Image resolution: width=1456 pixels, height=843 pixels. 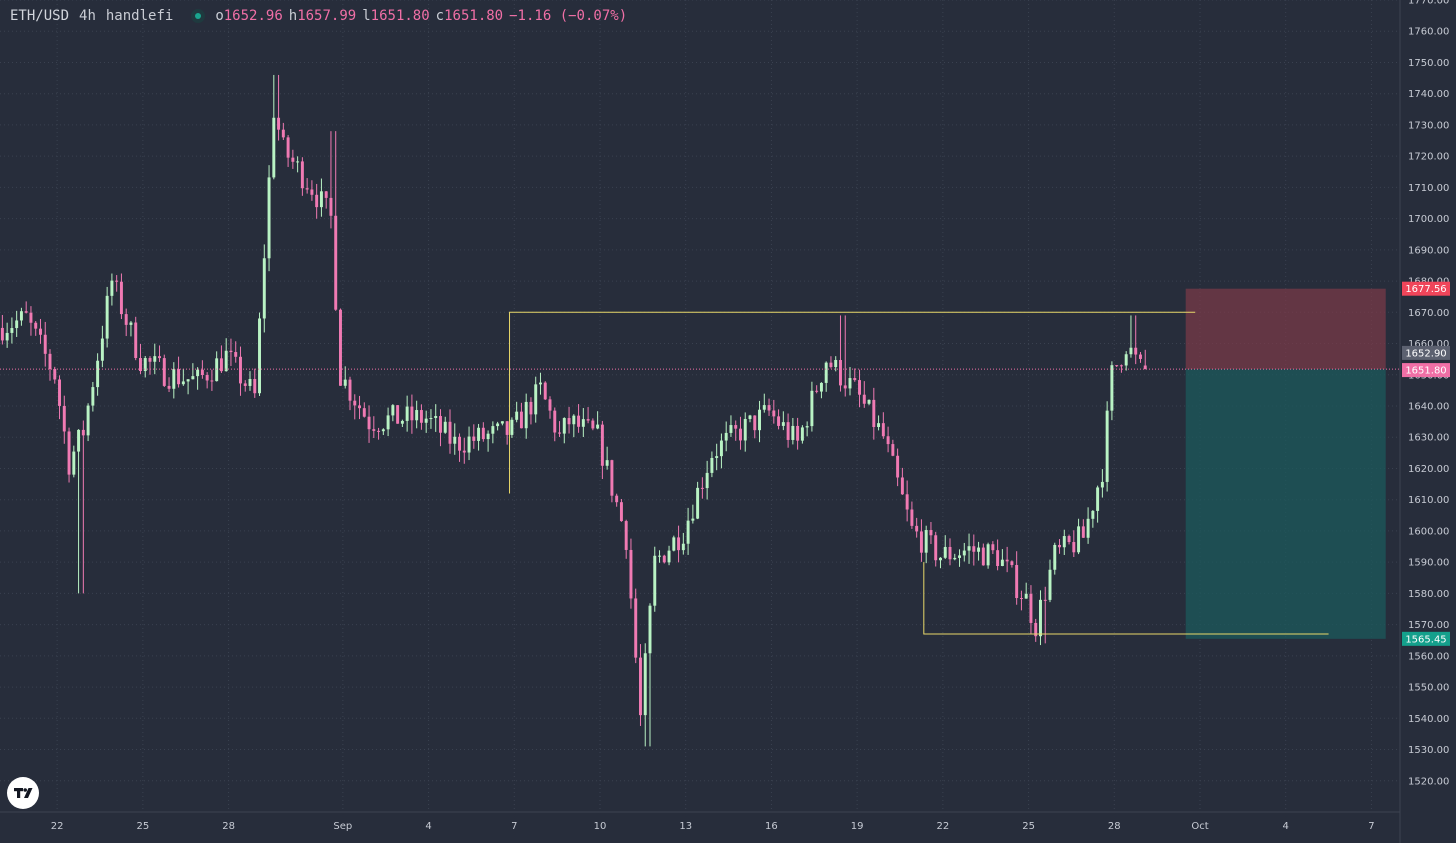 I want to click on tradingview-logo-icon, so click(x=23, y=793).